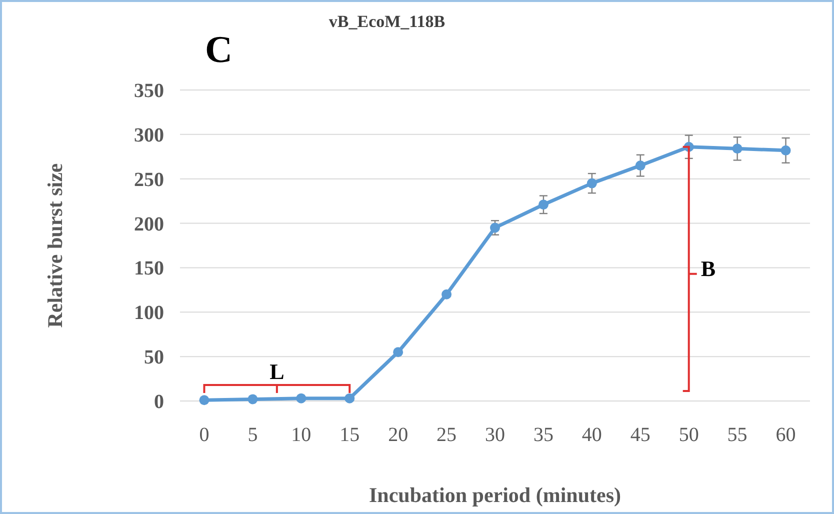  I want to click on x-tick-label: 60, so click(786, 435).